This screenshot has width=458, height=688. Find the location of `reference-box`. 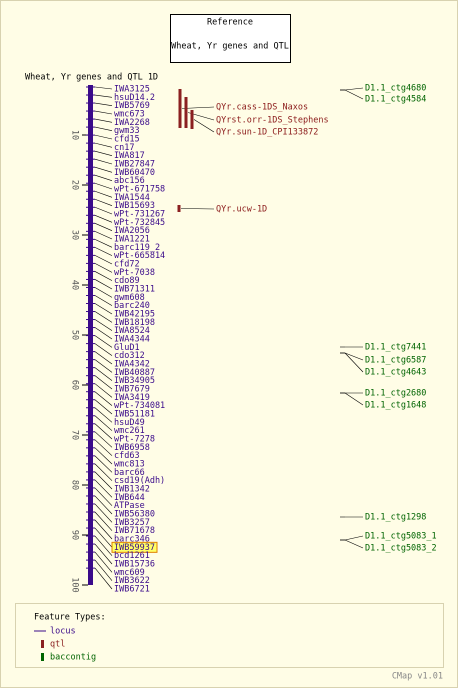

reference-box is located at coordinates (230, 38).